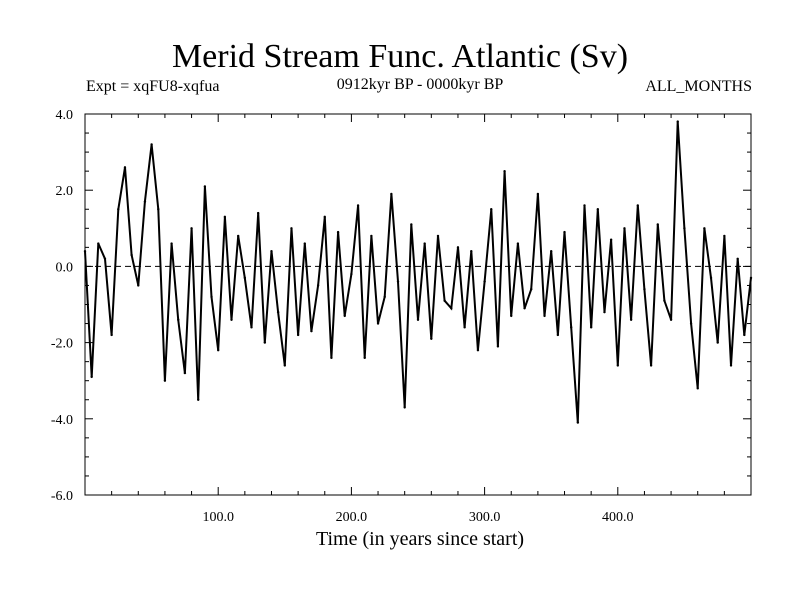 The width and height of the screenshot is (800, 600). I want to click on months-label: ALL_MONTHS, so click(698, 86).